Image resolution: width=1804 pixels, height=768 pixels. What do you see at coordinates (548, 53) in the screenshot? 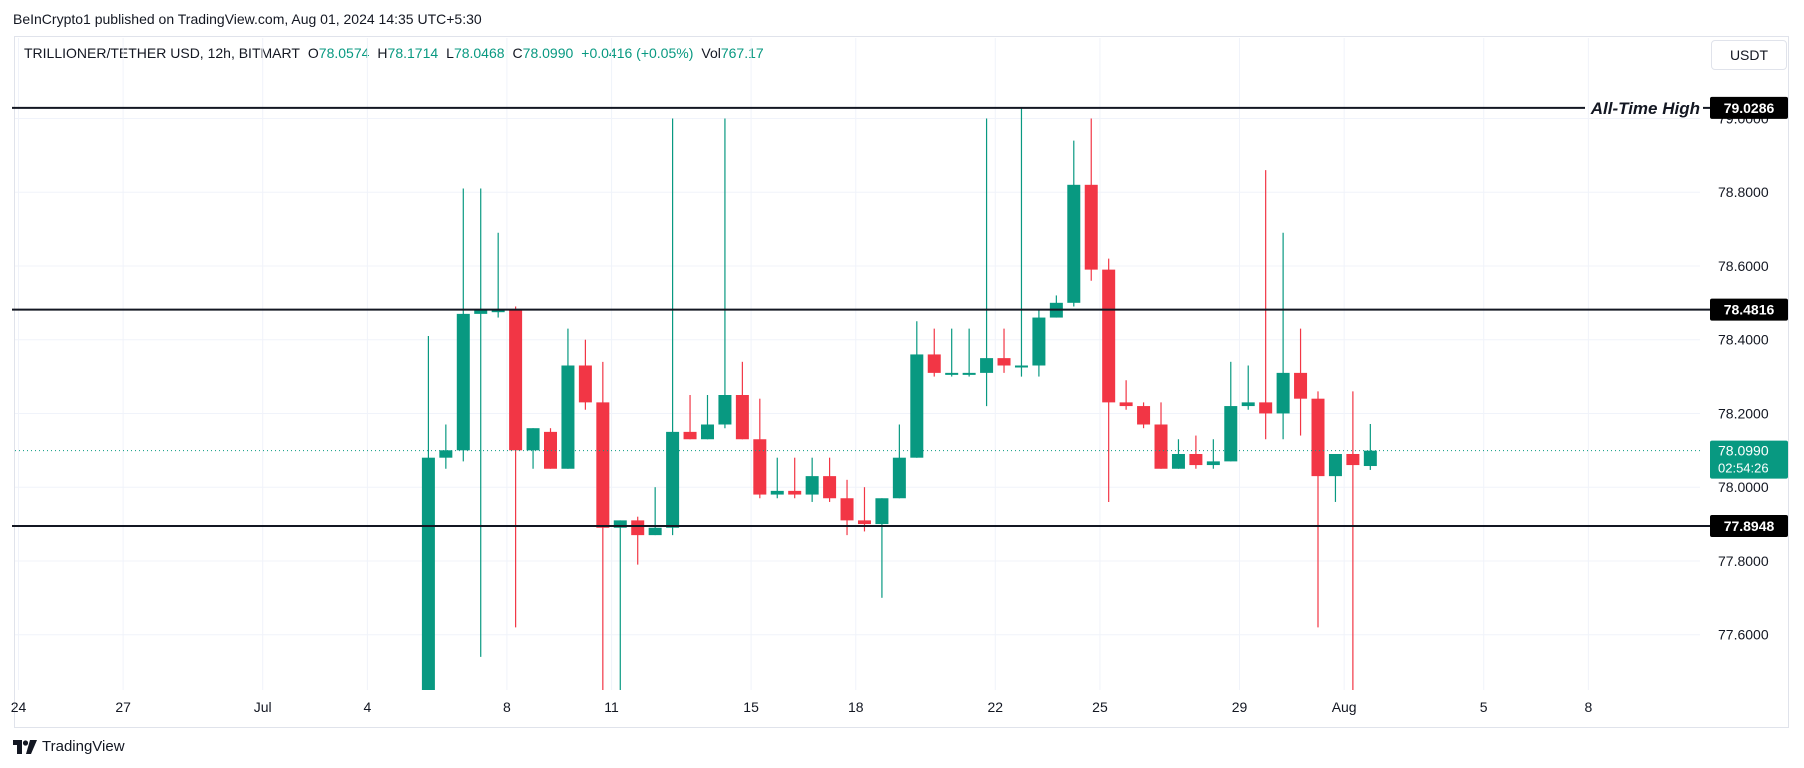
I see `close-value: 78.0990` at bounding box center [548, 53].